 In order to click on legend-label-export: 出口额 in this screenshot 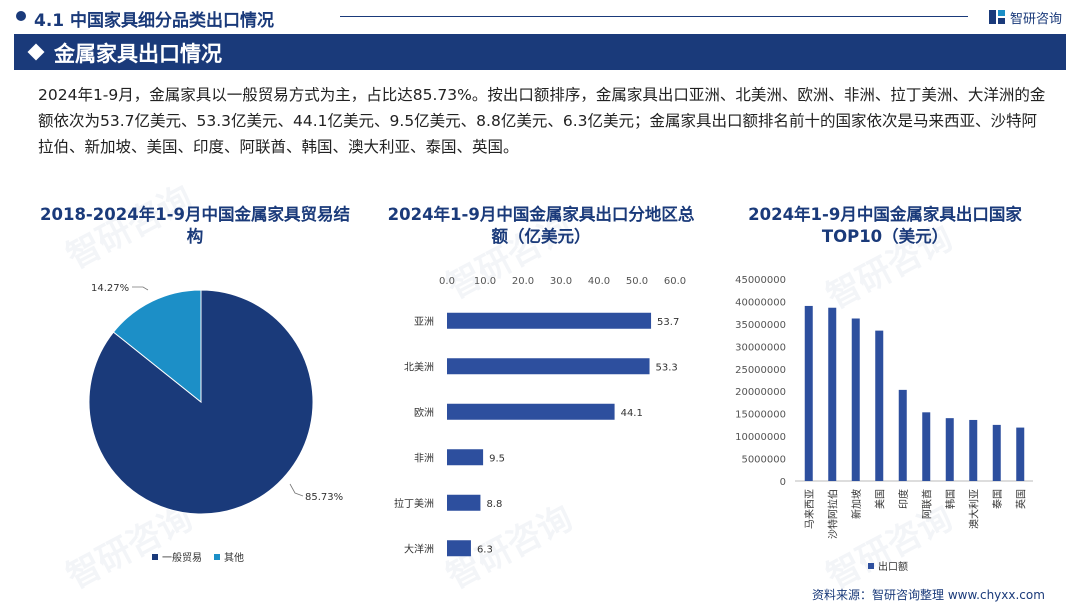, I will do `click(893, 567)`.